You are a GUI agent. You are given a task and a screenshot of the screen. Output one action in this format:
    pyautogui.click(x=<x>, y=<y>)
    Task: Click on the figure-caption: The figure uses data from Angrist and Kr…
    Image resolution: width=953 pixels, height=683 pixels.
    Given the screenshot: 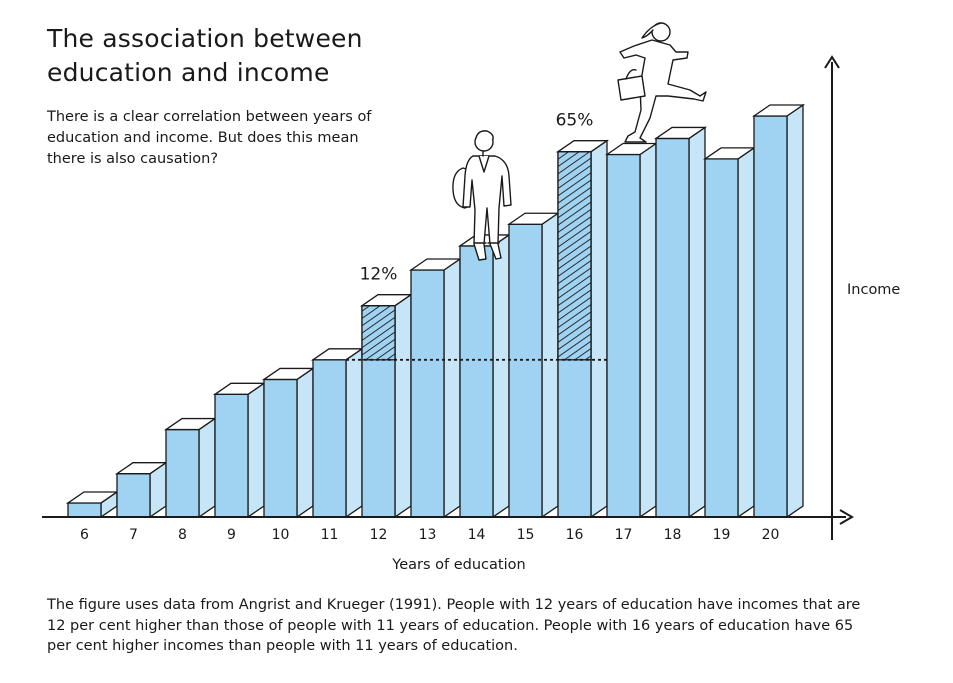 What is the action you would take?
    pyautogui.click(x=454, y=625)
    